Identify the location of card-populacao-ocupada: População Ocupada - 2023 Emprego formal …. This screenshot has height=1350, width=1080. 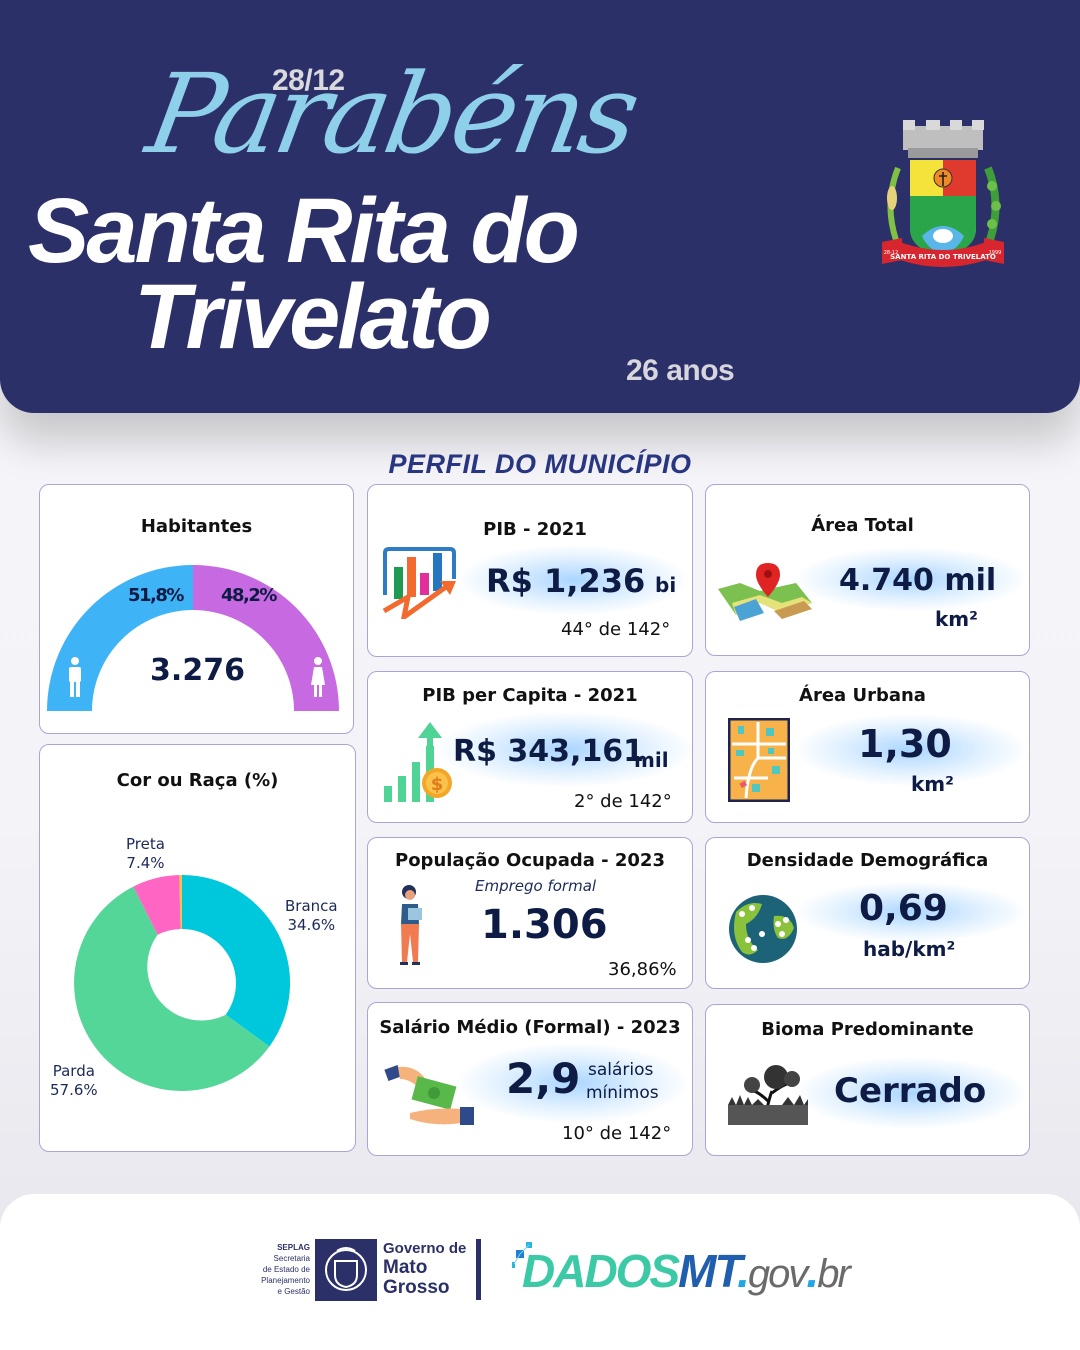
(530, 913).